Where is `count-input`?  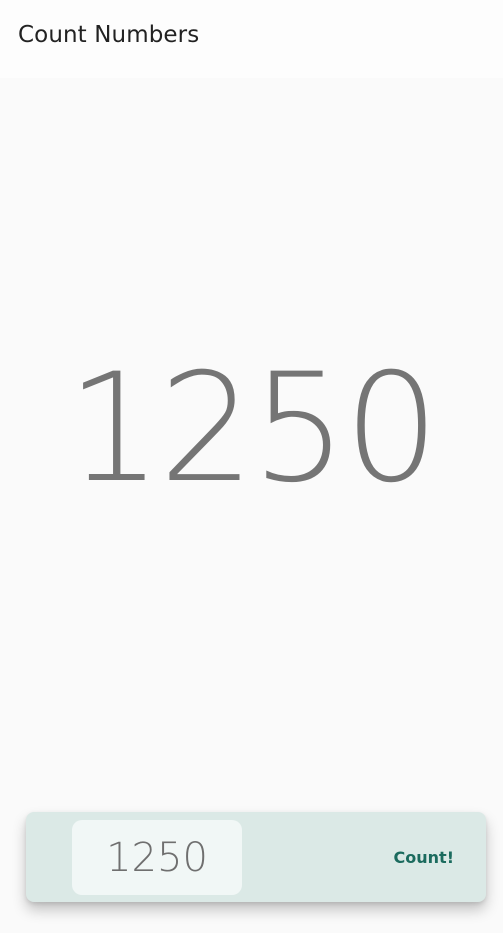 count-input is located at coordinates (157, 857).